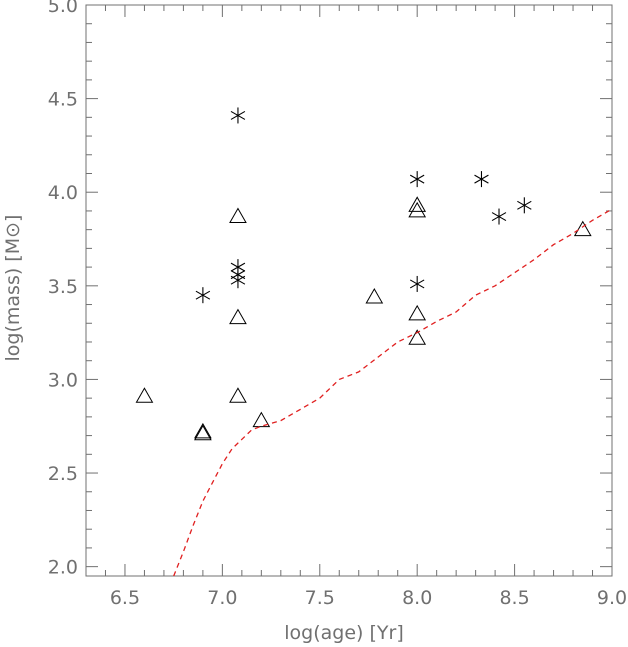 This screenshot has height=647, width=628. I want to click on y-tick-label: 4.5, so click(63, 100).